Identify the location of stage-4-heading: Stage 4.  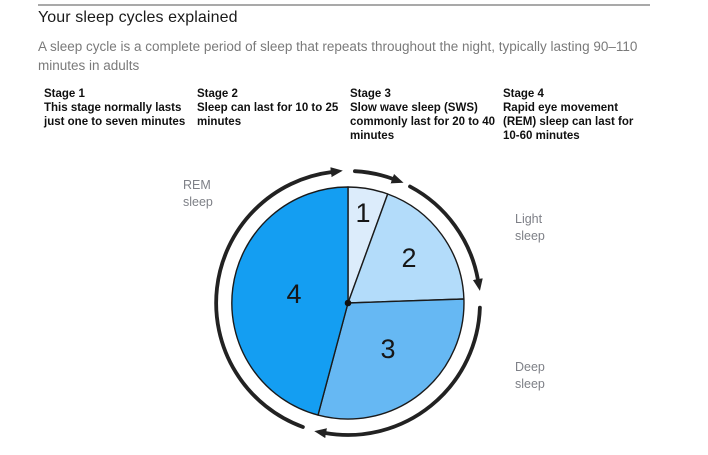
(523, 94).